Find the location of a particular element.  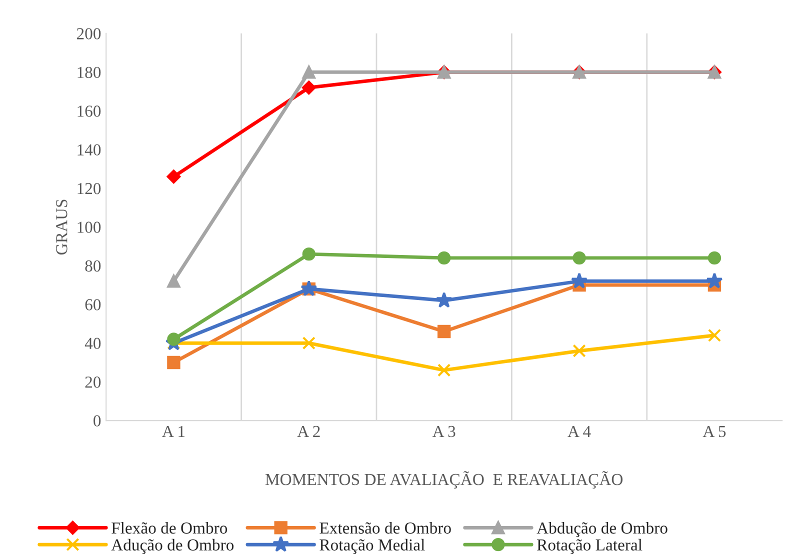

x-tick-label: A 1 is located at coordinates (173, 431).